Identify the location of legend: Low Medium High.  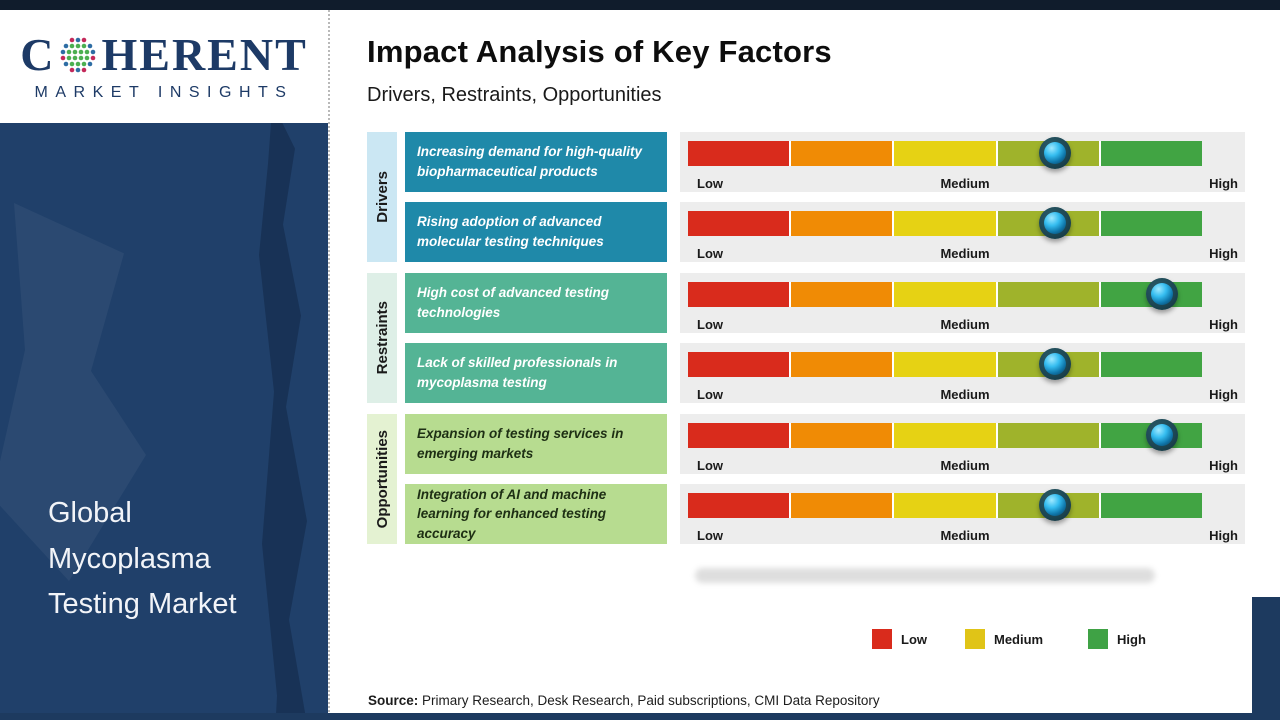
(805, 641).